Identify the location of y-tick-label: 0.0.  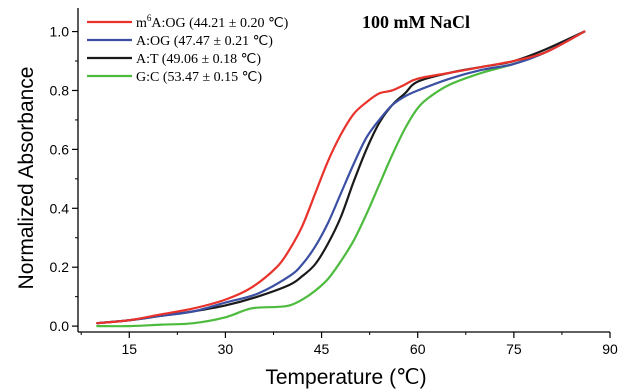
(60, 326).